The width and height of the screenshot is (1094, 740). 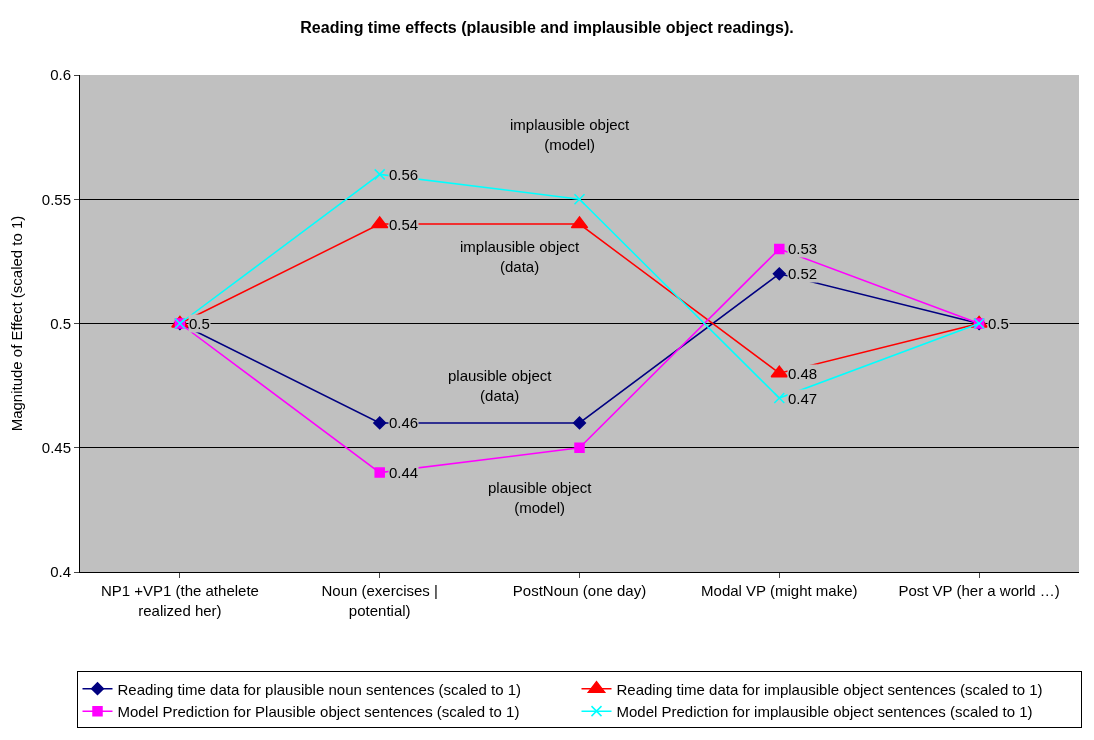 What do you see at coordinates (404, 174) in the screenshot?
I see `data-label: 0.56` at bounding box center [404, 174].